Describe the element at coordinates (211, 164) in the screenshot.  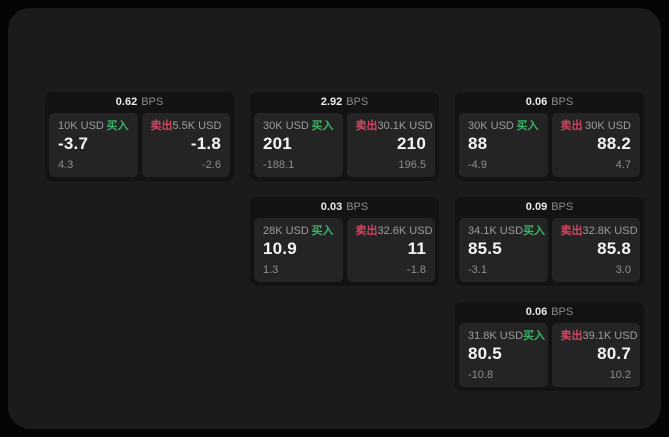
I see `sell-delta: -2.6` at that location.